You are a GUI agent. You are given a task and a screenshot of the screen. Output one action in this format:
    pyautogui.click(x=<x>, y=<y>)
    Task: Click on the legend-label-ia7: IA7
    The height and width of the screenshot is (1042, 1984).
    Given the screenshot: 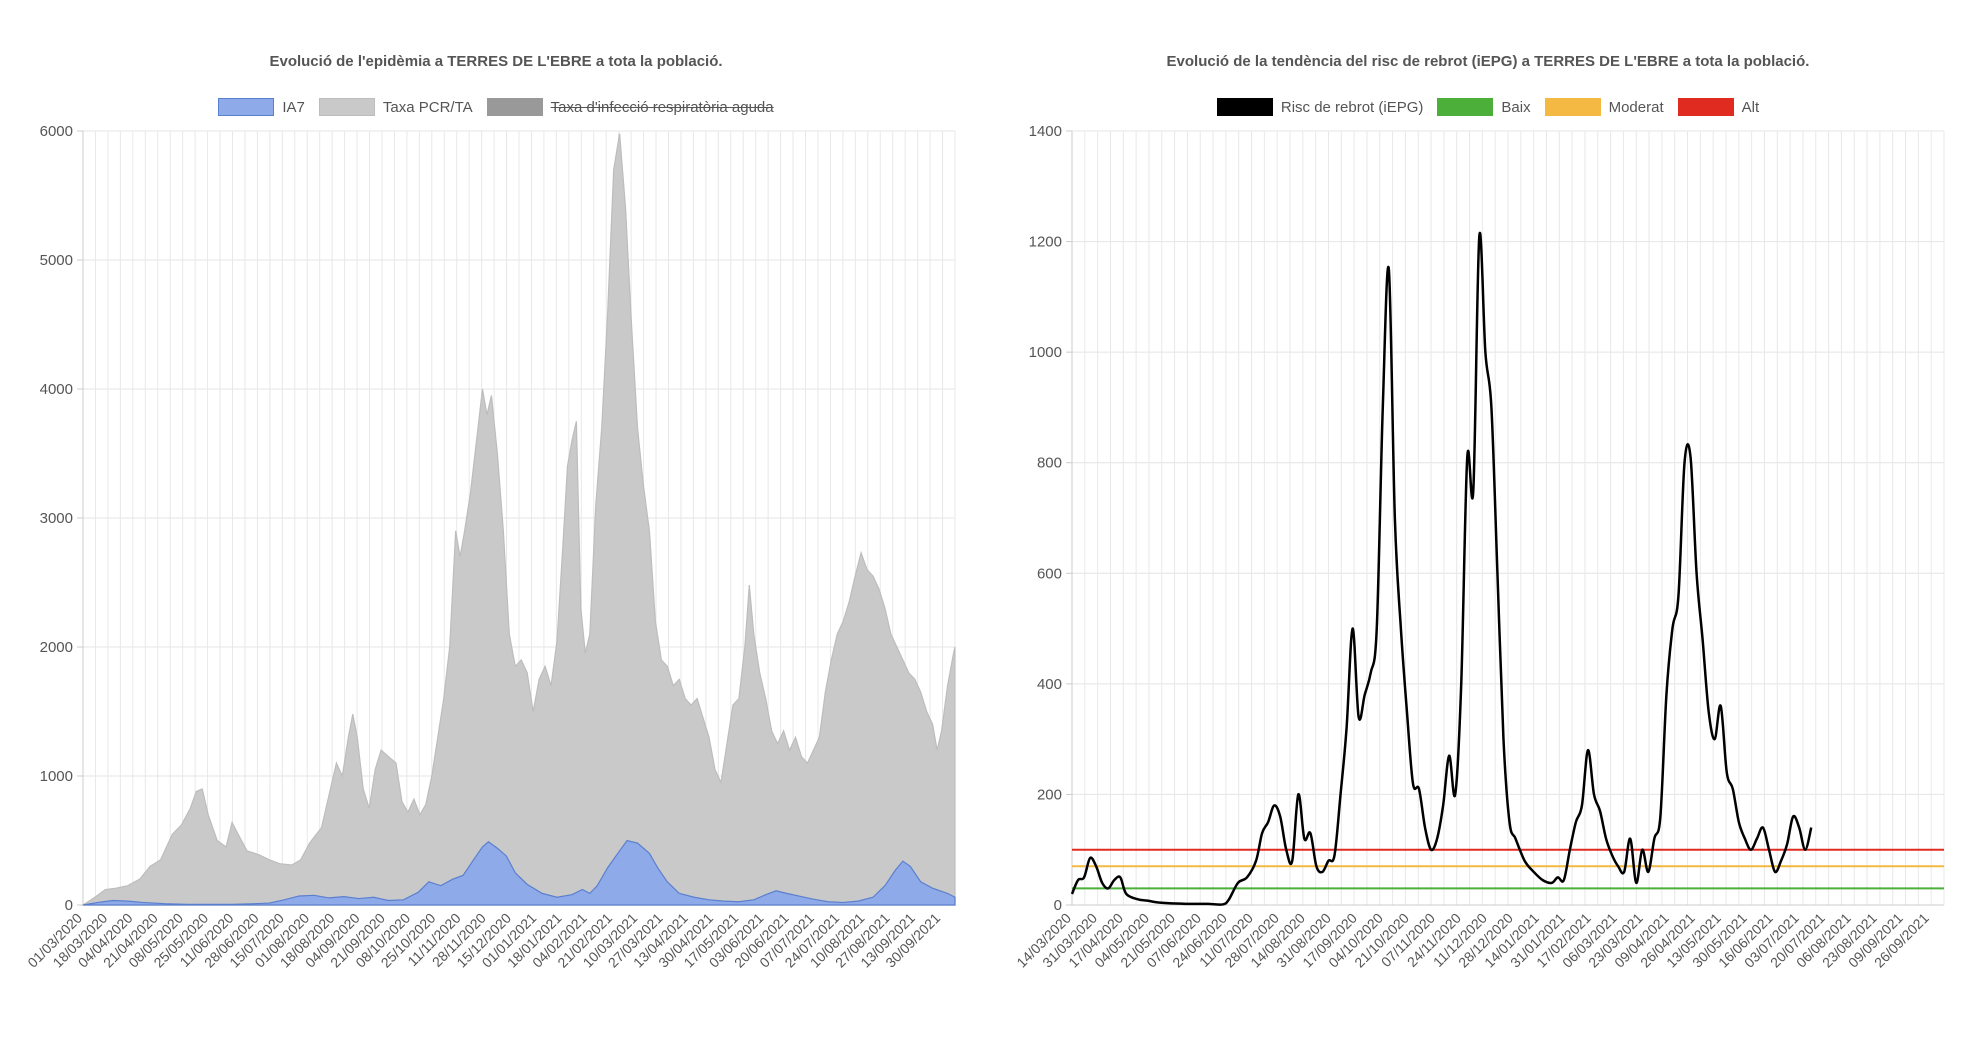 What is the action you would take?
    pyautogui.click(x=293, y=107)
    